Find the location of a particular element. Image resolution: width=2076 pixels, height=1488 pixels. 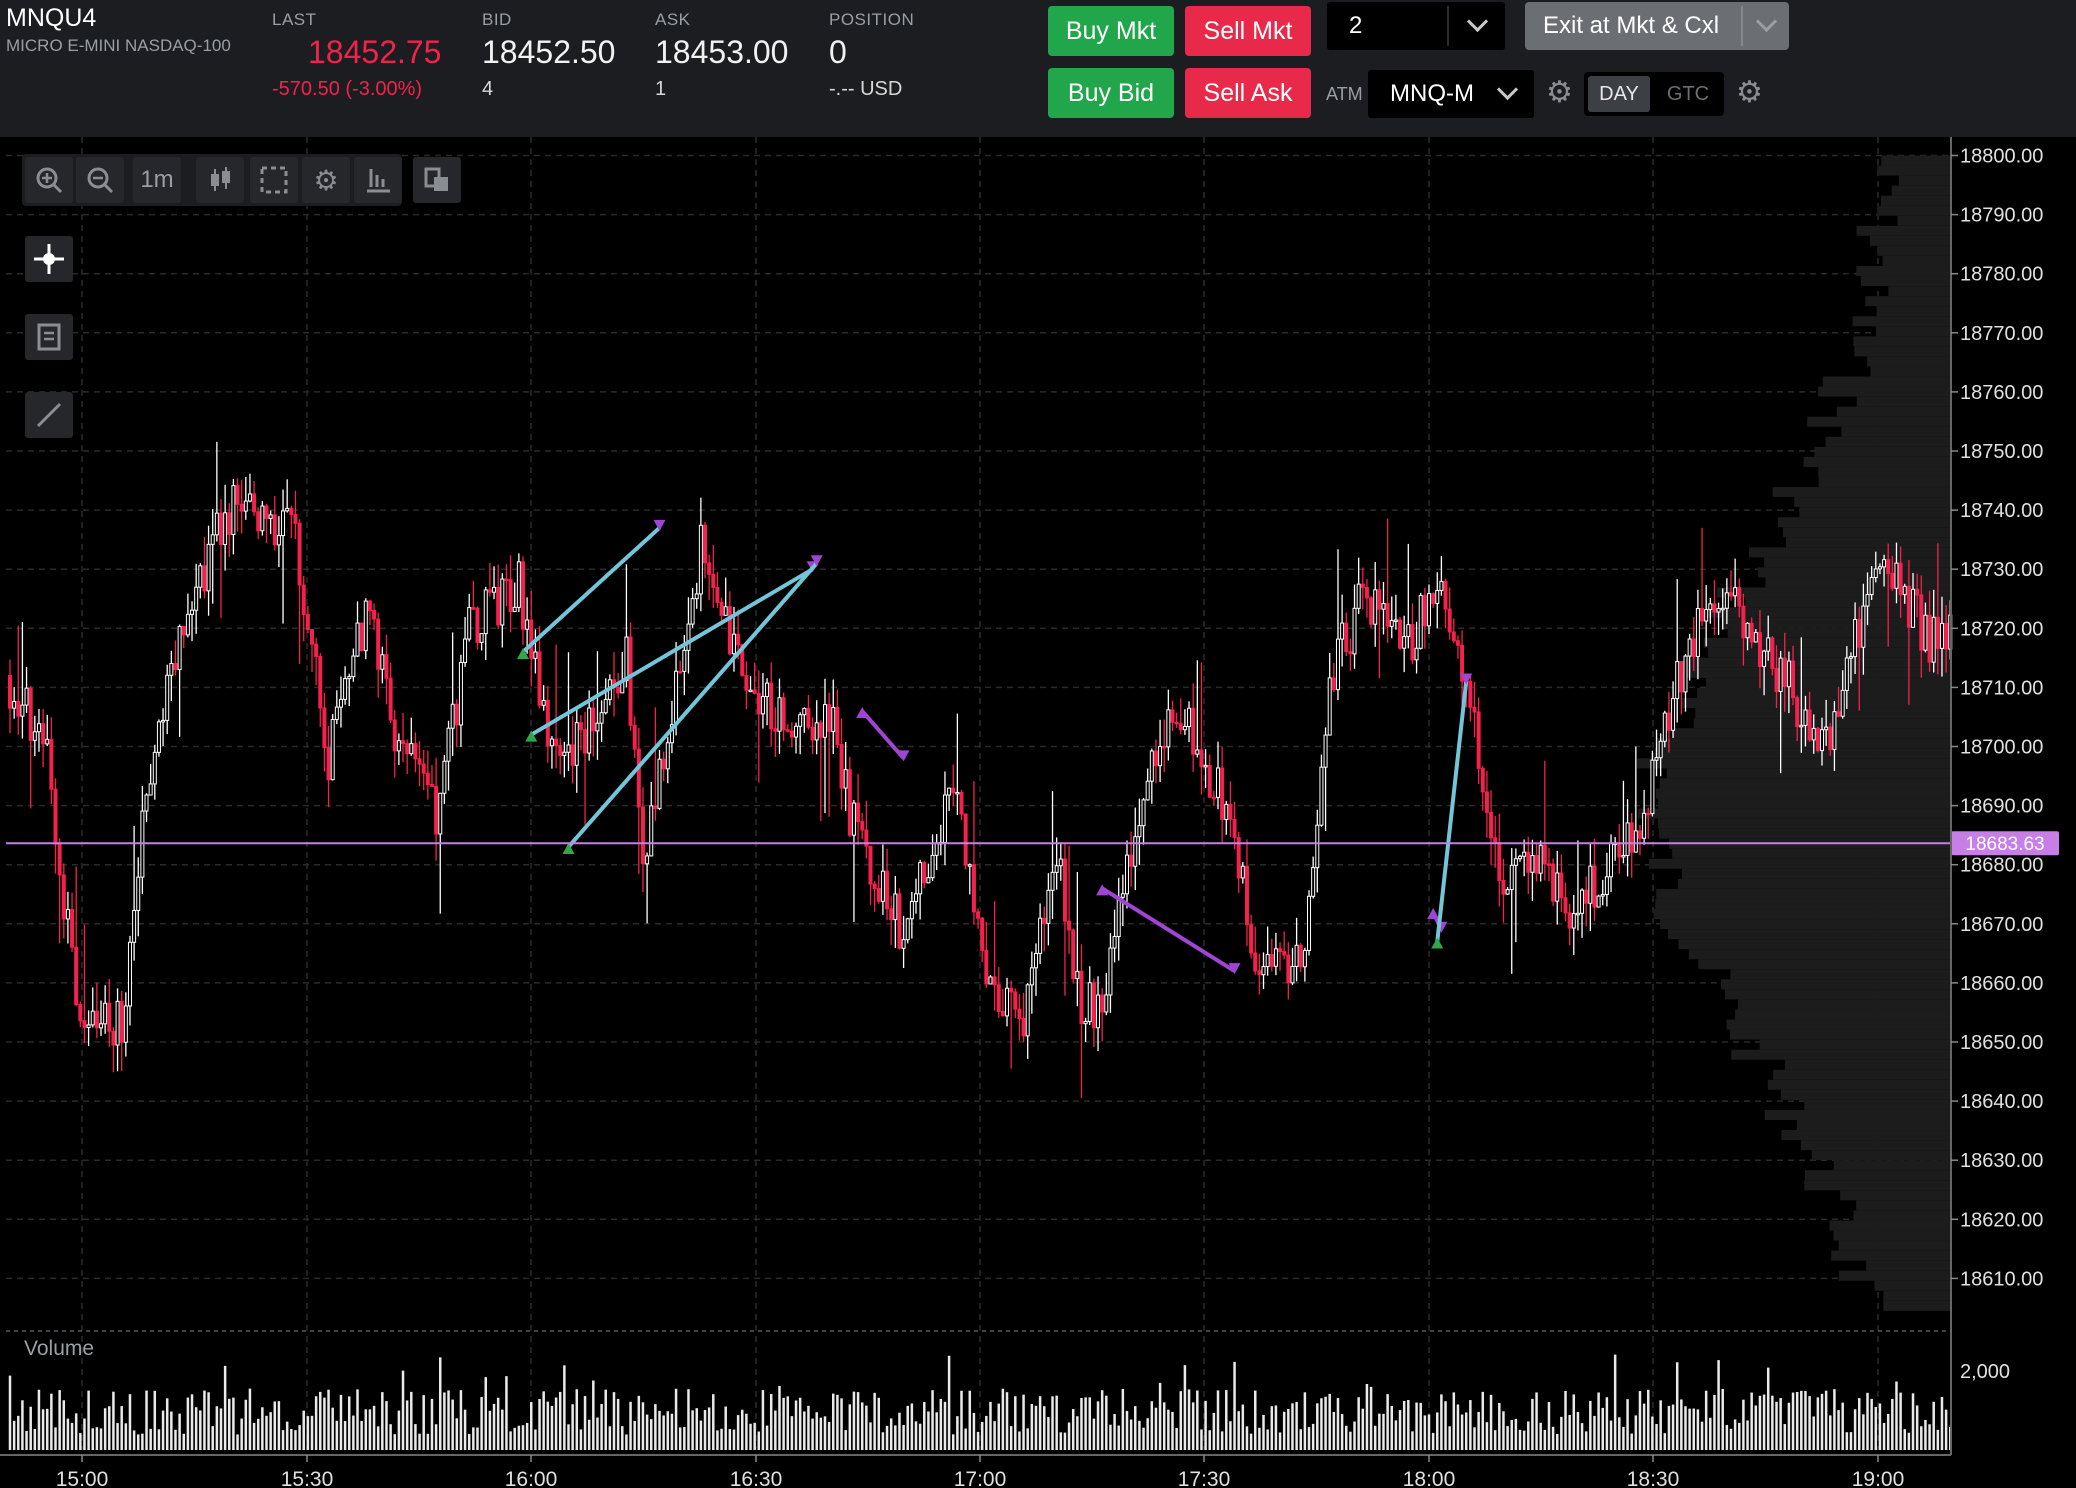

y-tick-label: 18660.00 is located at coordinates (2001, 984).